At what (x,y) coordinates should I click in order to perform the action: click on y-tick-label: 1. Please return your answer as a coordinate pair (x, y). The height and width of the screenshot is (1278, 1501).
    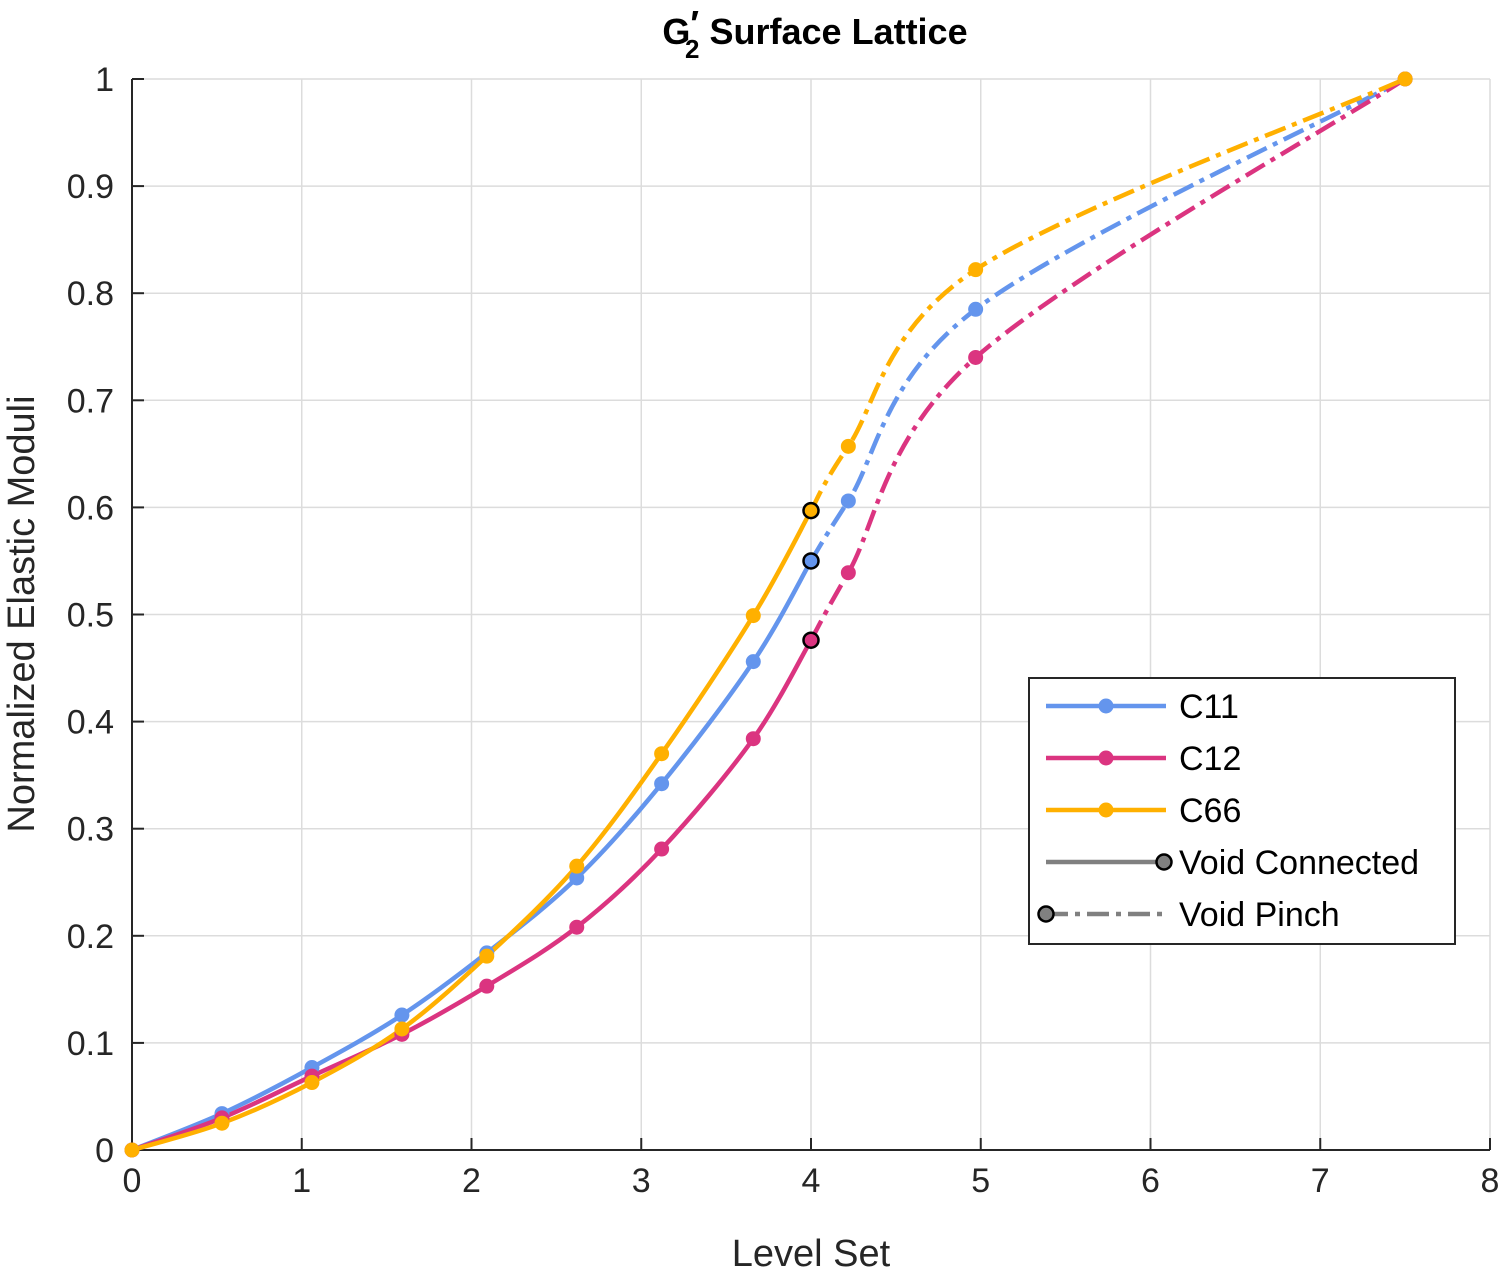
    Looking at the image, I should click on (104, 80).